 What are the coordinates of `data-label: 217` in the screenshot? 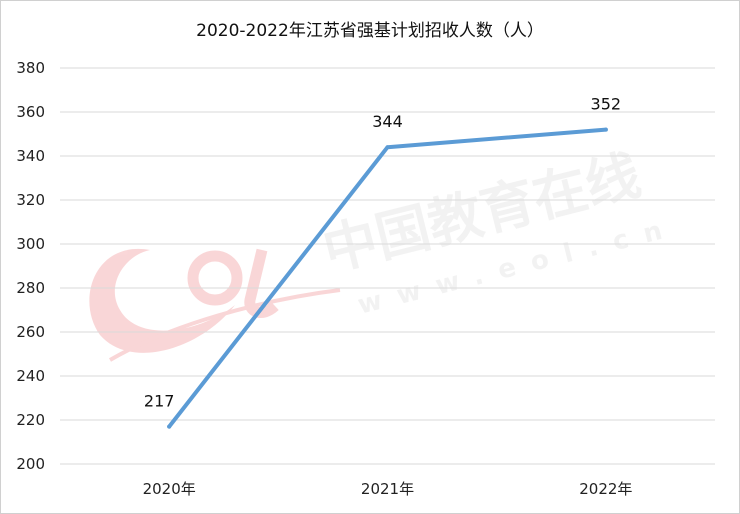 It's located at (159, 401).